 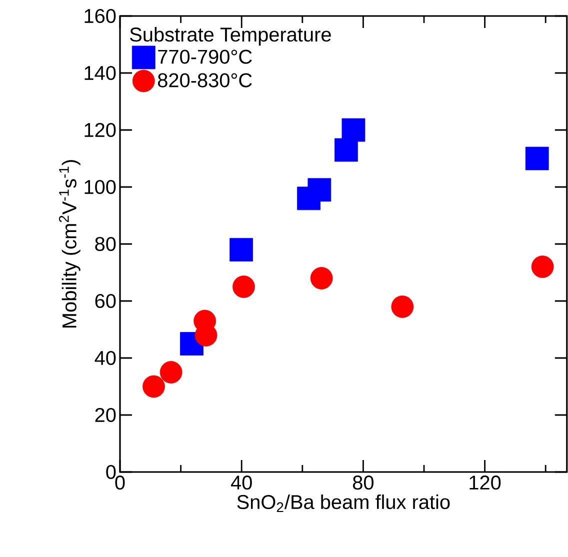 What do you see at coordinates (100, 130) in the screenshot?
I see `y-tick-label: 120` at bounding box center [100, 130].